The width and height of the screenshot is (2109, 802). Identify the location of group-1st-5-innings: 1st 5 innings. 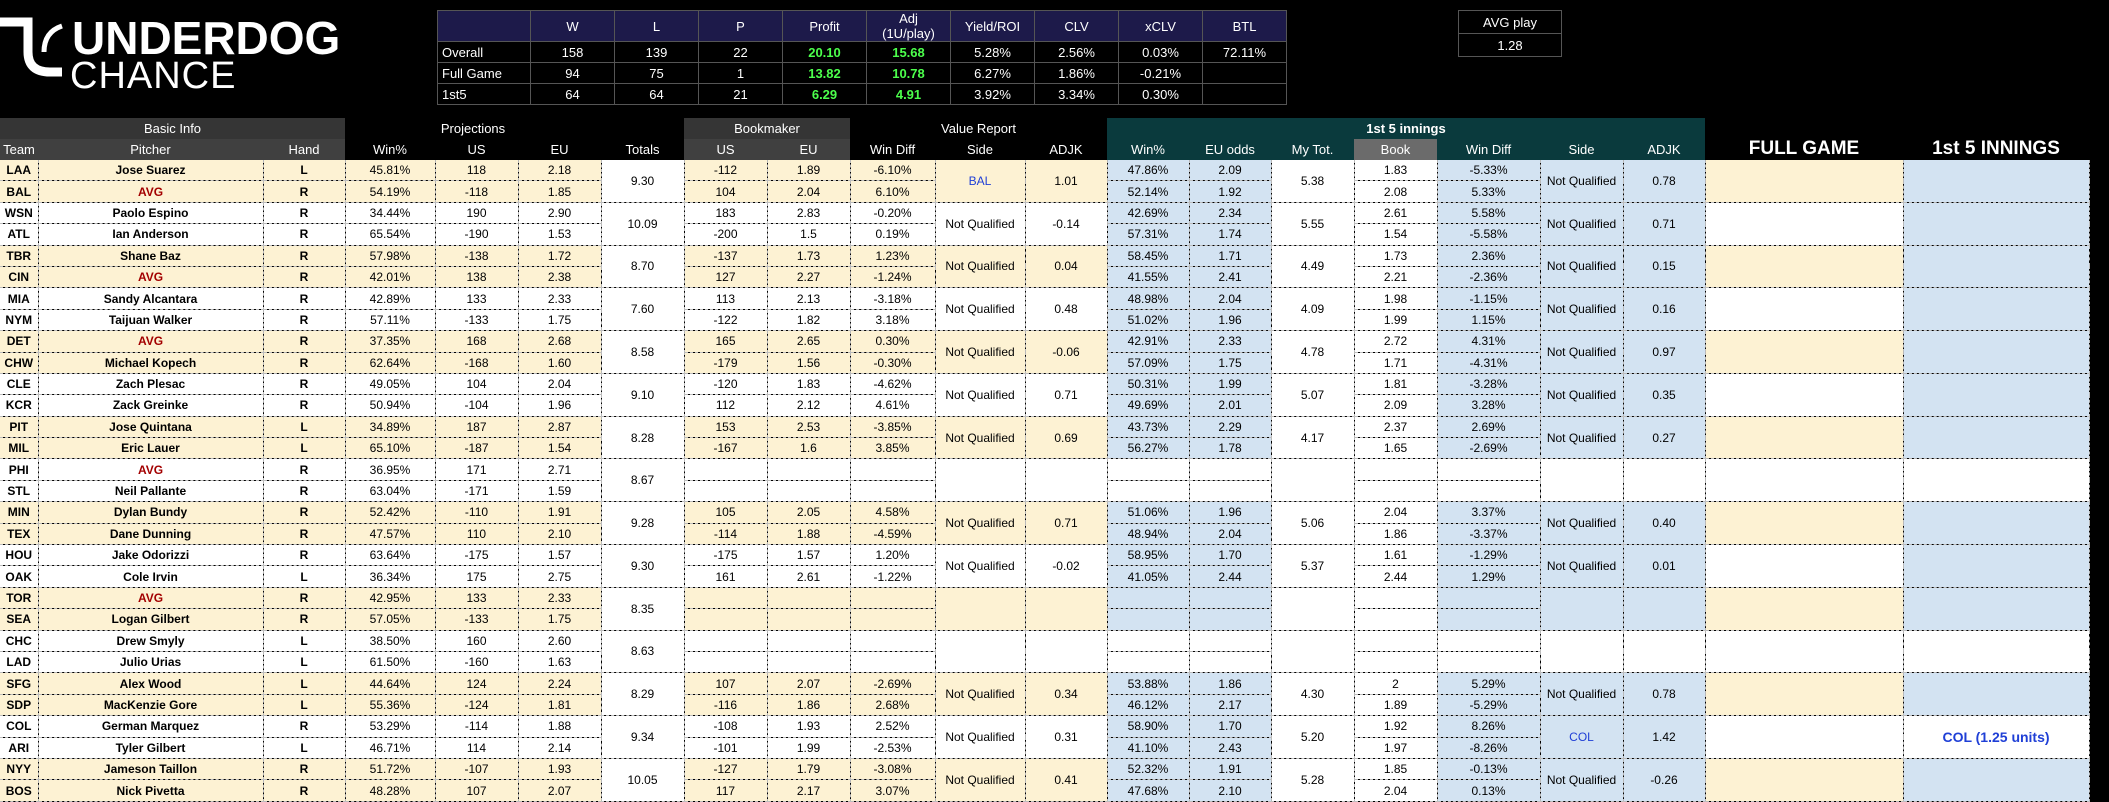
(1406, 128).